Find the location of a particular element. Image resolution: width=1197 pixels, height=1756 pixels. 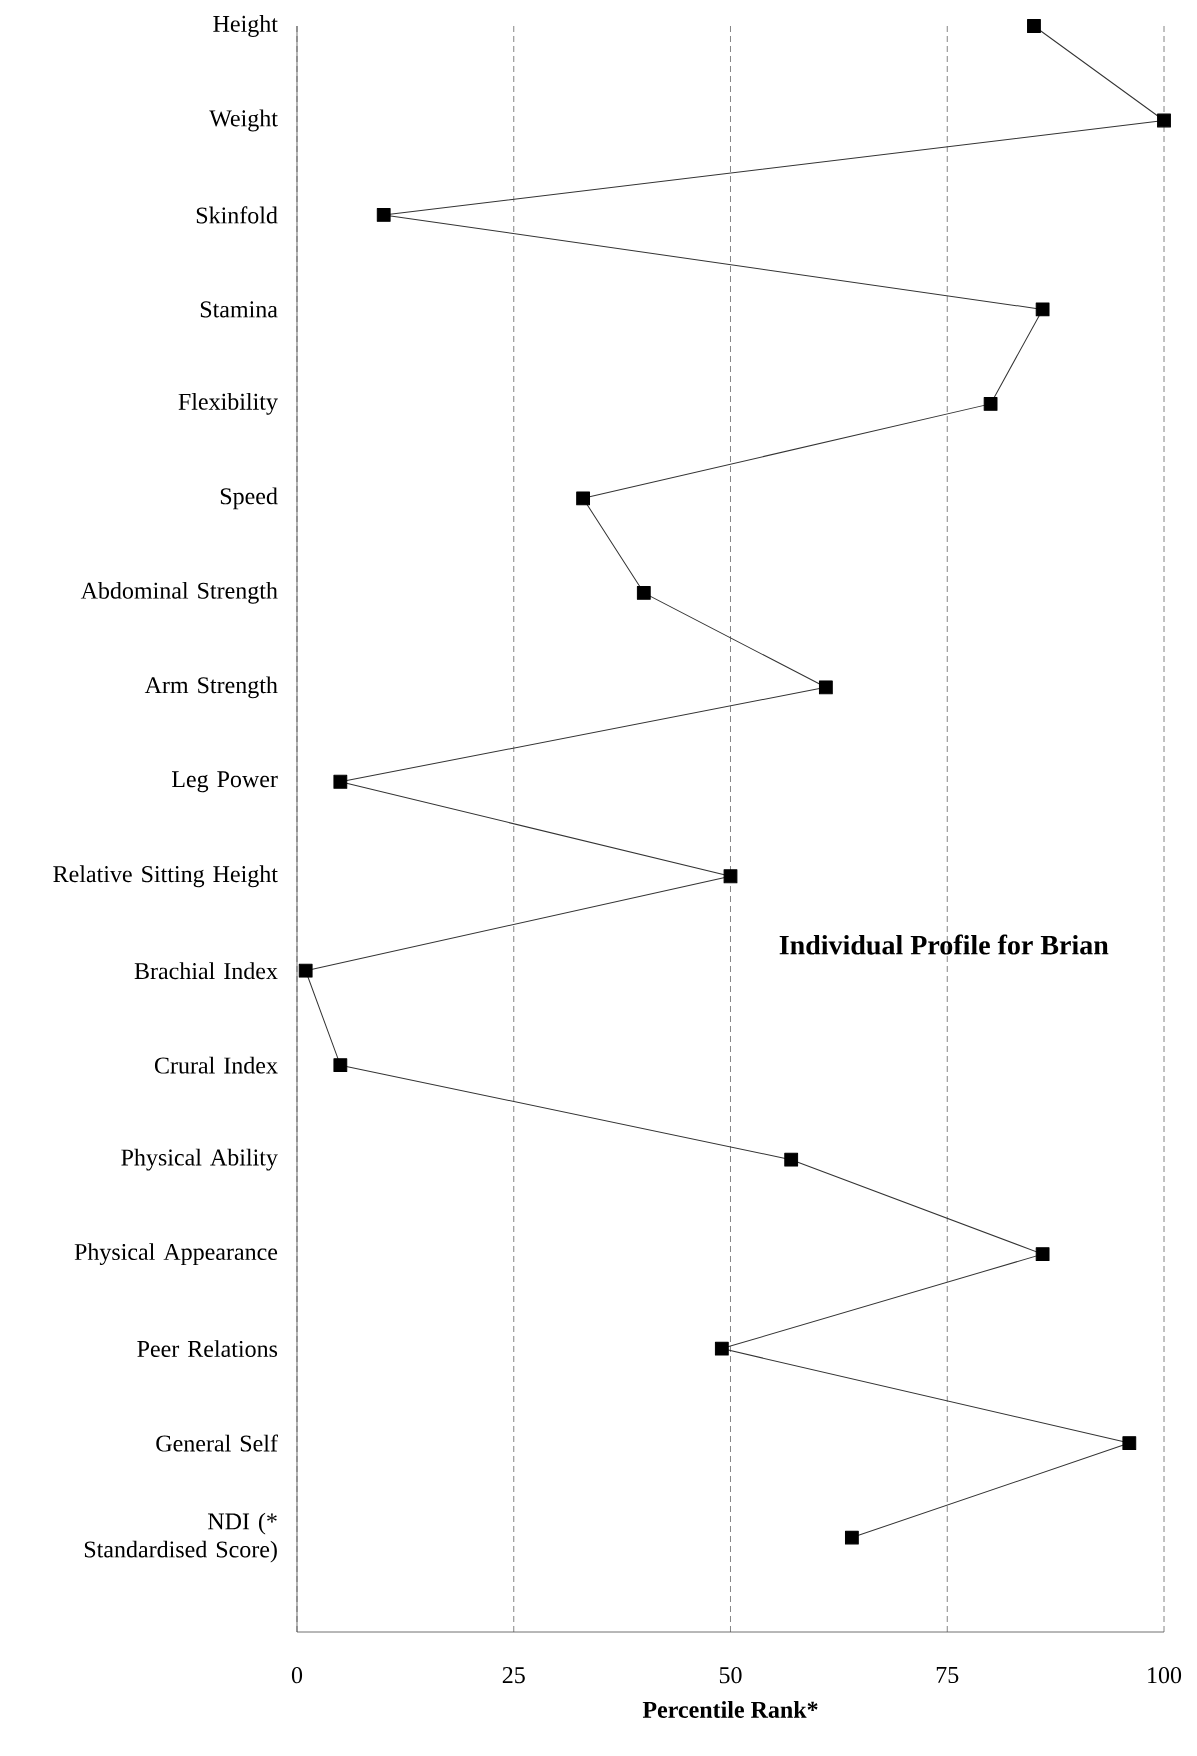

x-tick-label: 100 is located at coordinates (1165, 1675).